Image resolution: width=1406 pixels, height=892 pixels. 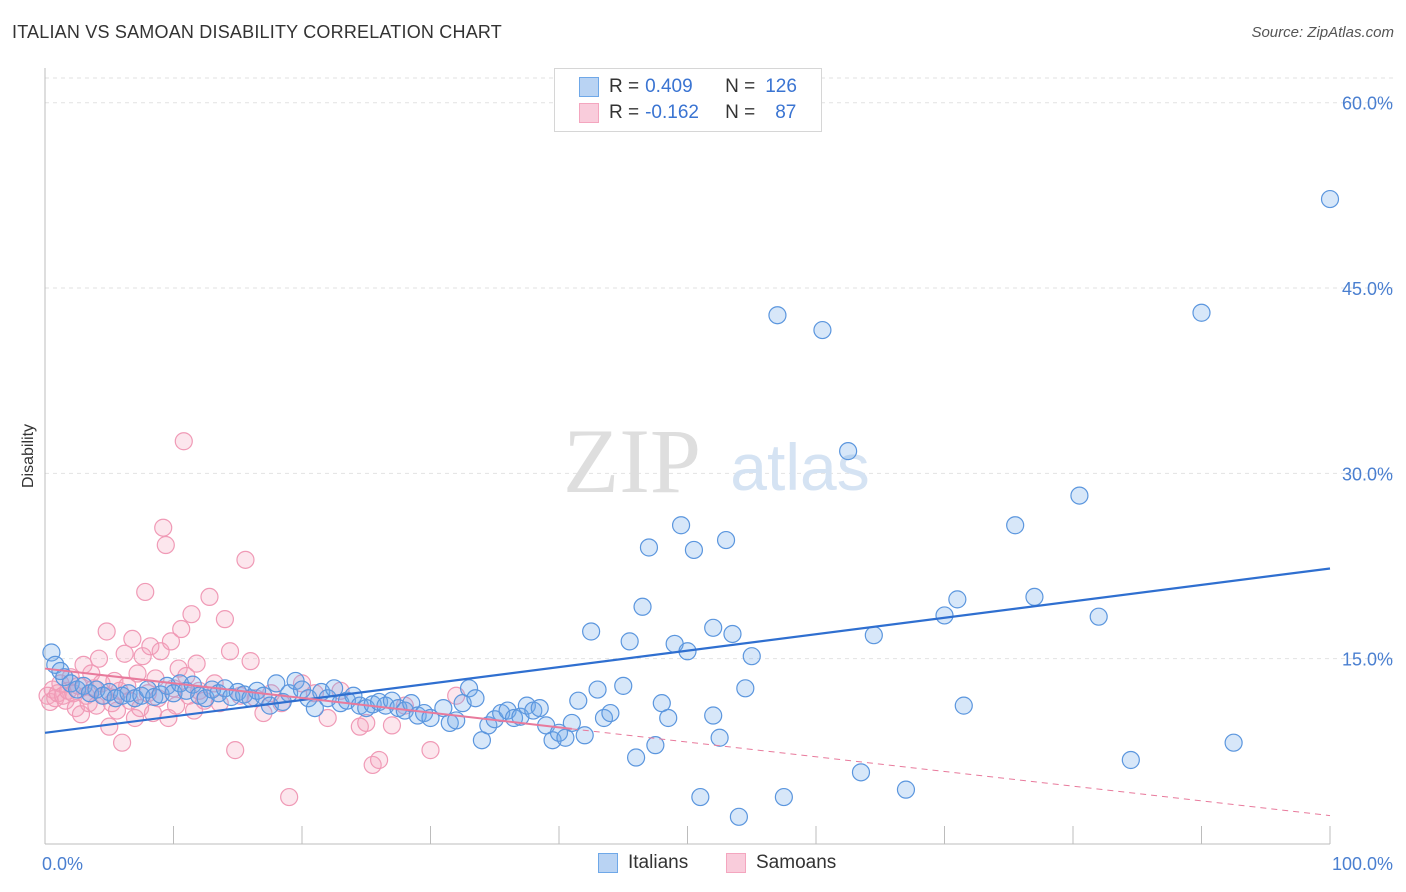 I want to click on watermark: ZIP atlas, so click(x=716, y=461).